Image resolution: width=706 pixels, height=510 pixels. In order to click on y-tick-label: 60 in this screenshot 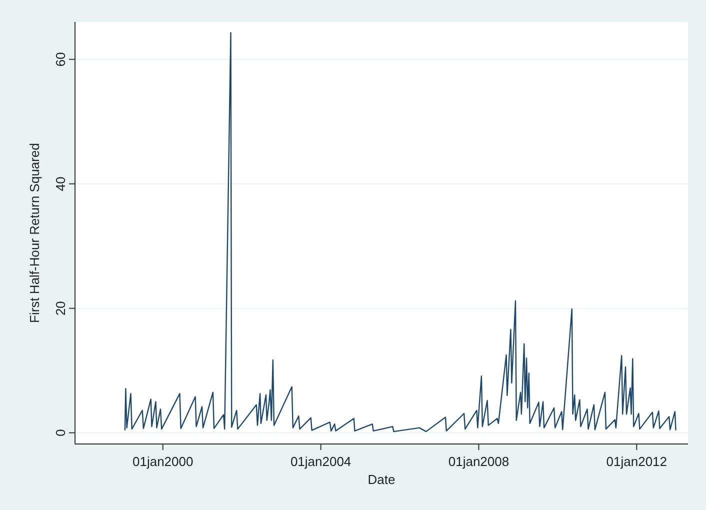, I will do `click(60, 59)`.